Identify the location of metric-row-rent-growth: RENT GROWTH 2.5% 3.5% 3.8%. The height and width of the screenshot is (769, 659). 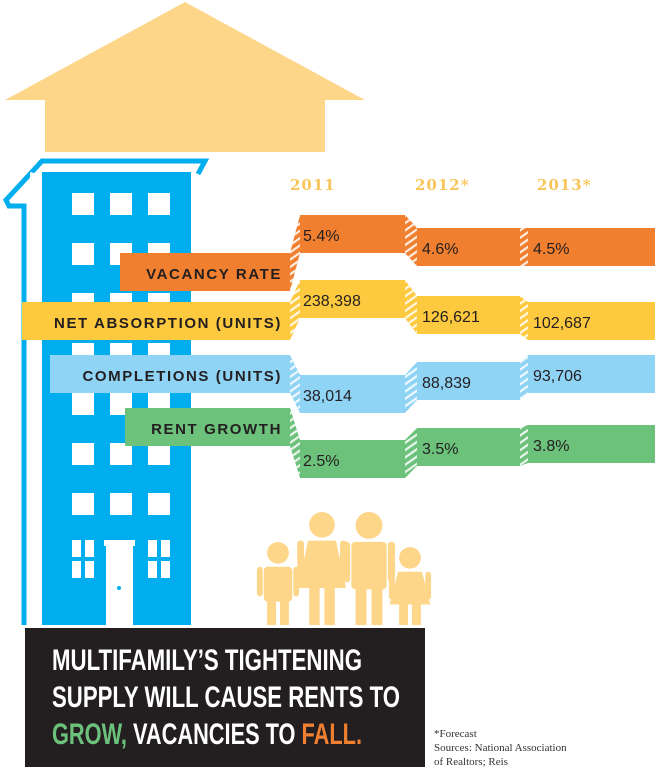
(390, 443).